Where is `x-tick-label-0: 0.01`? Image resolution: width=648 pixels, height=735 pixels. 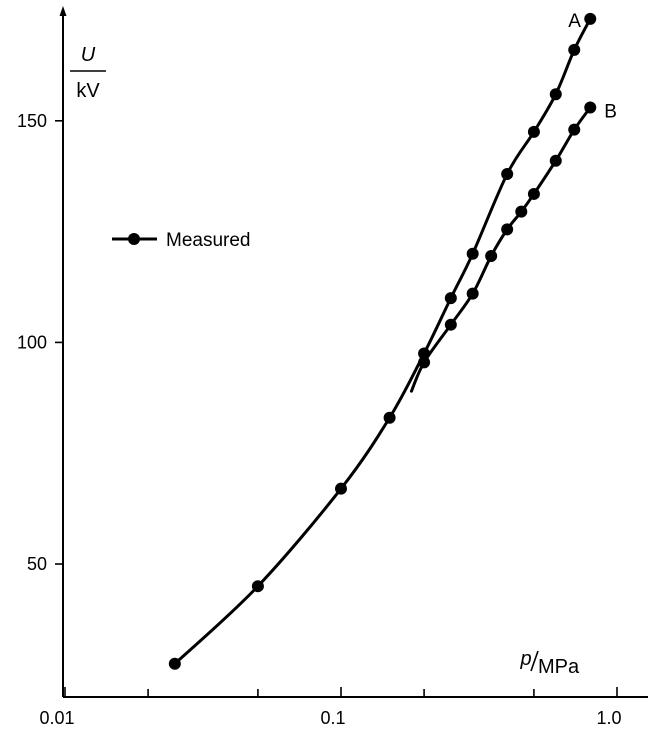 x-tick-label-0: 0.01 is located at coordinates (56, 718).